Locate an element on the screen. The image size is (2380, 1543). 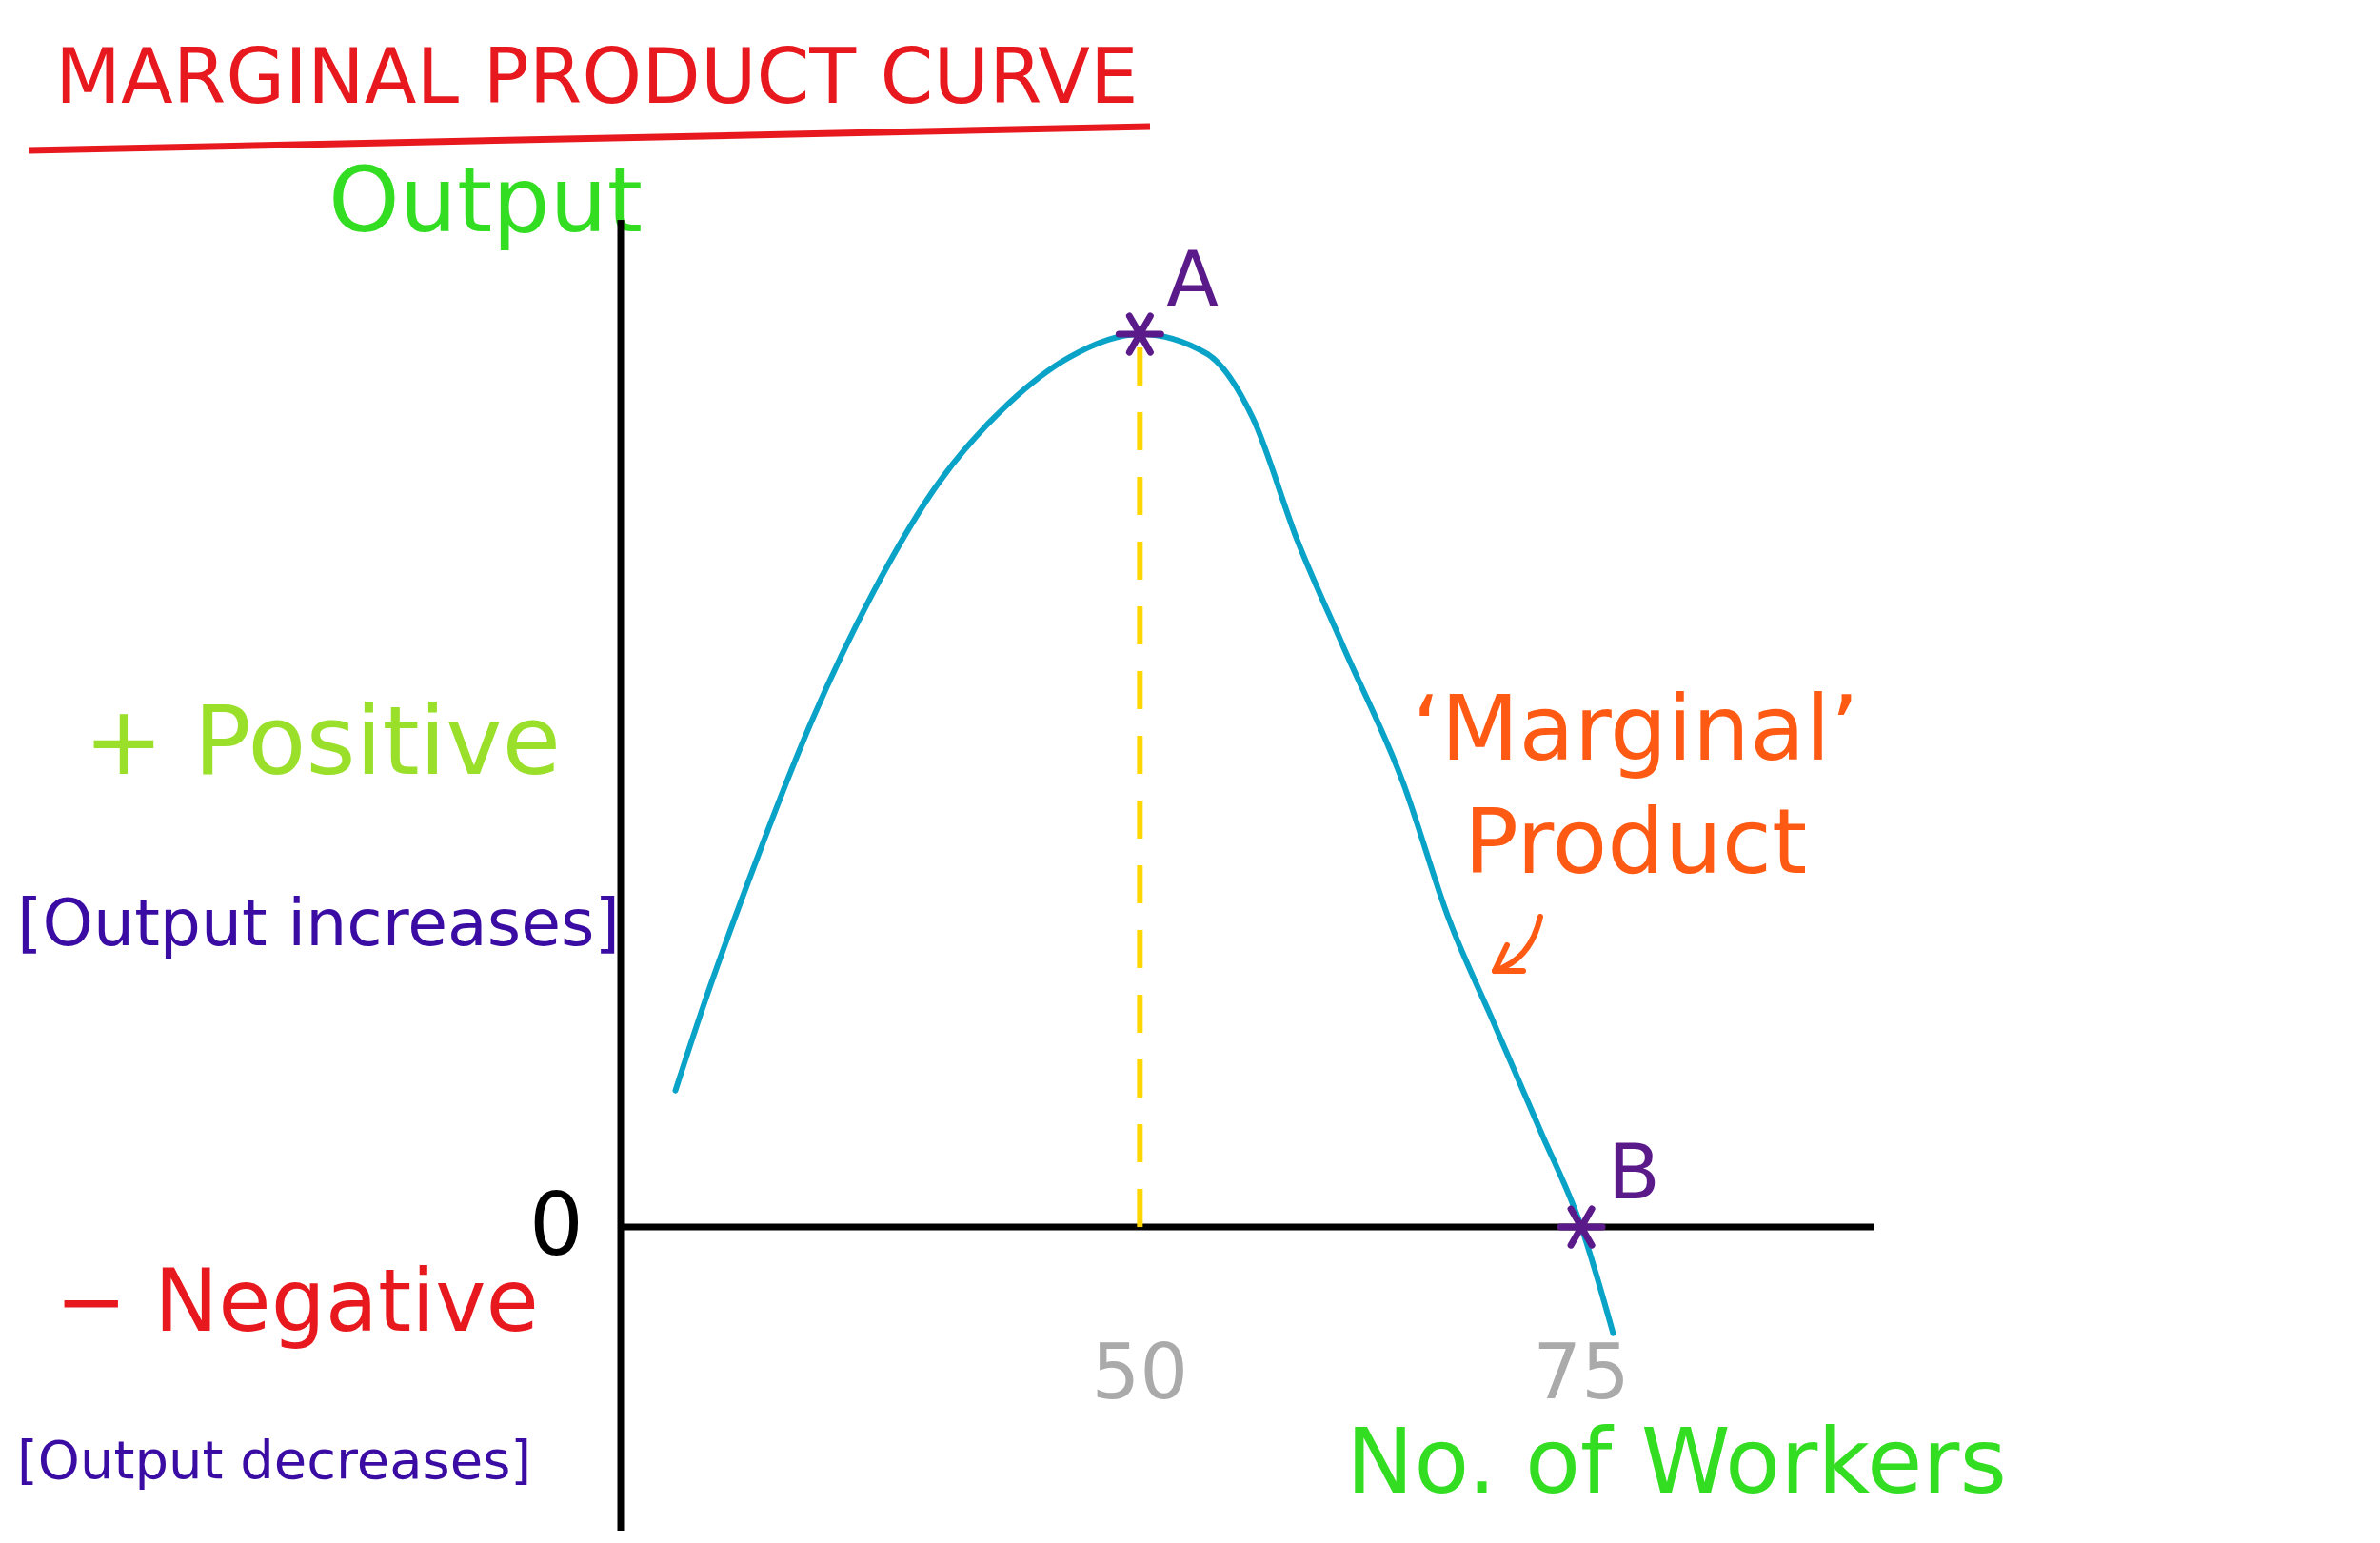
text: + Positive is located at coordinates (323, 741).